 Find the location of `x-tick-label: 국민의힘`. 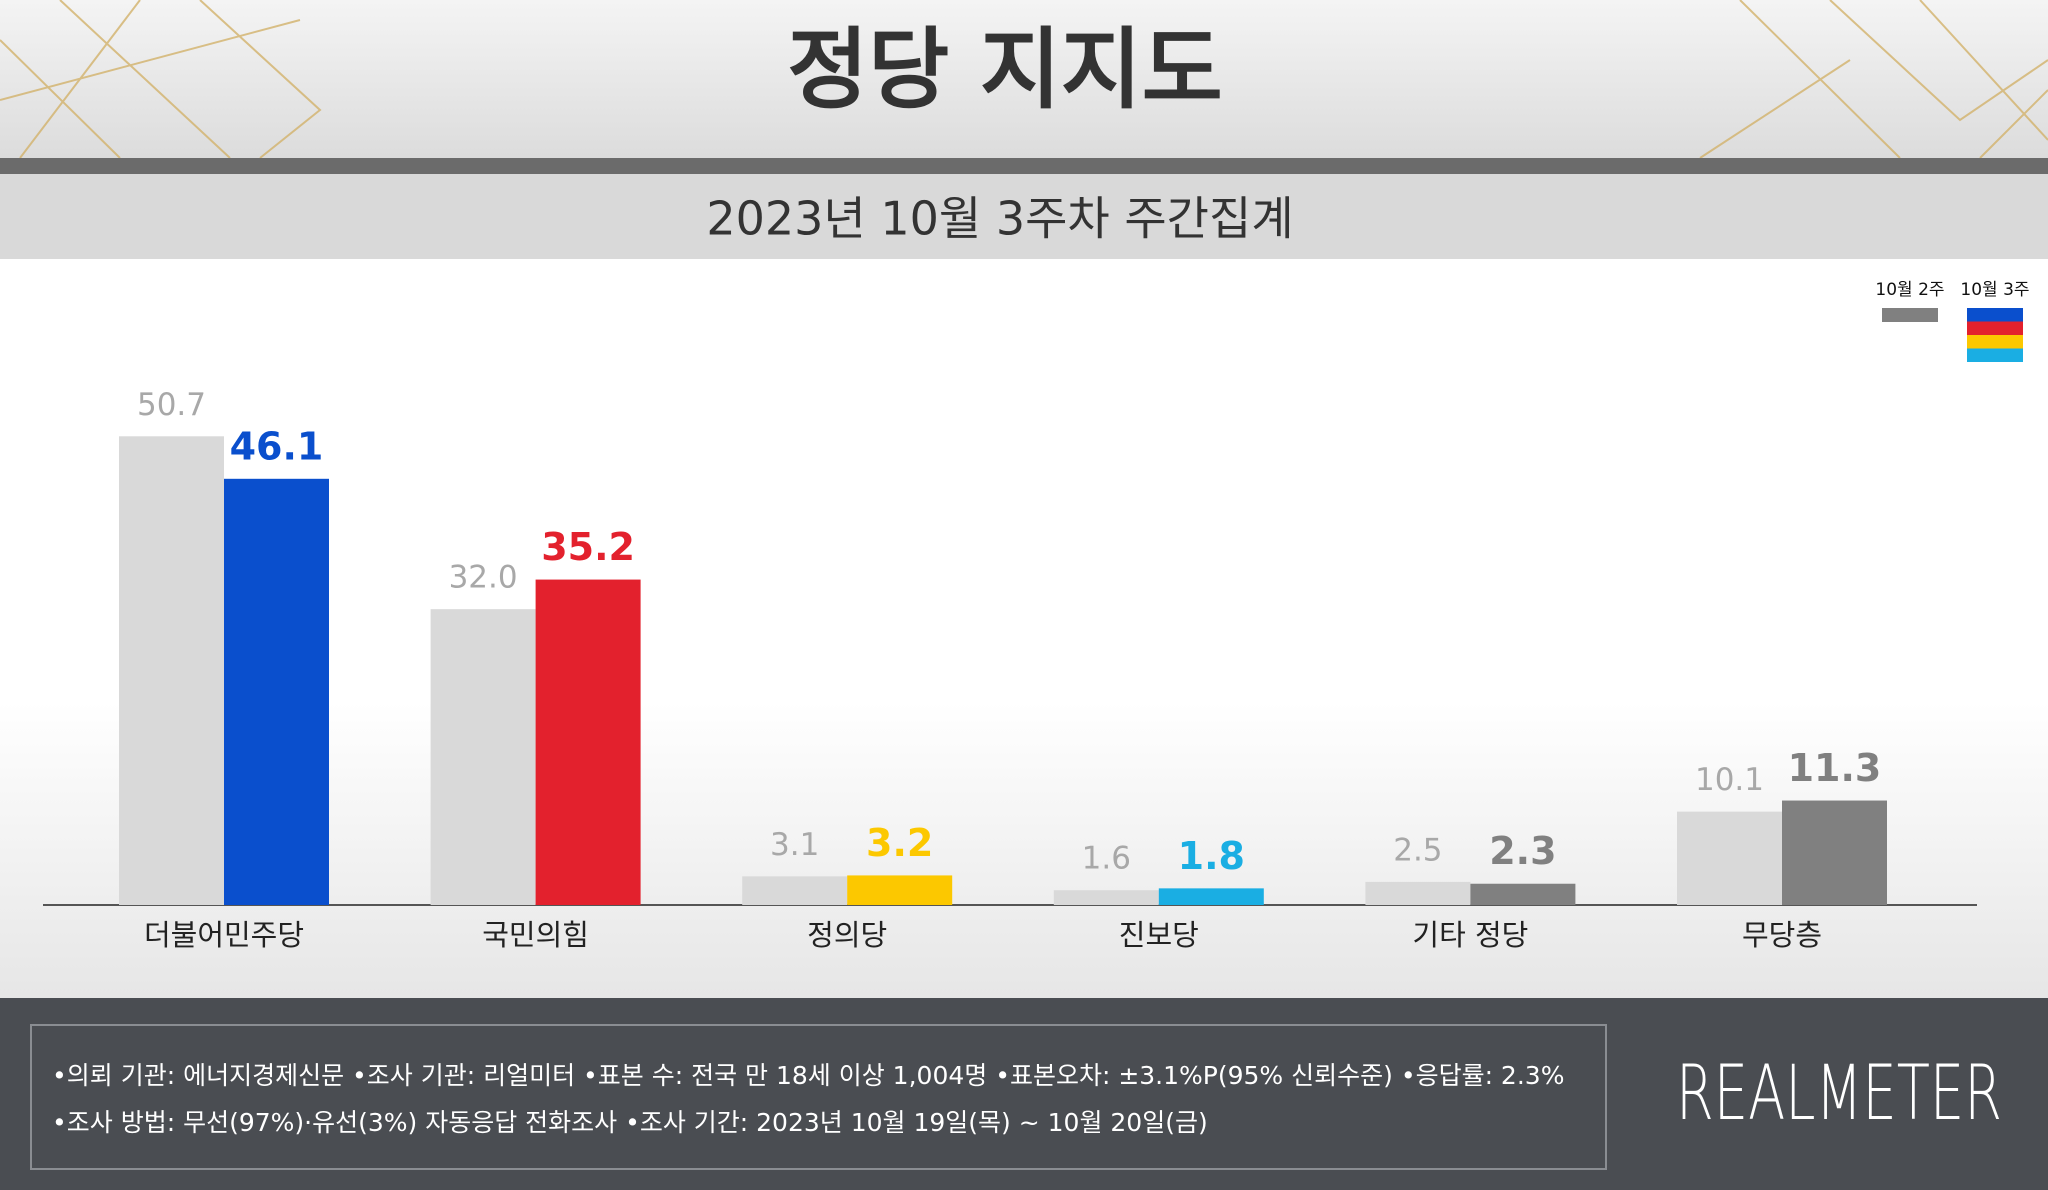

x-tick-label: 국민의힘 is located at coordinates (535, 935).